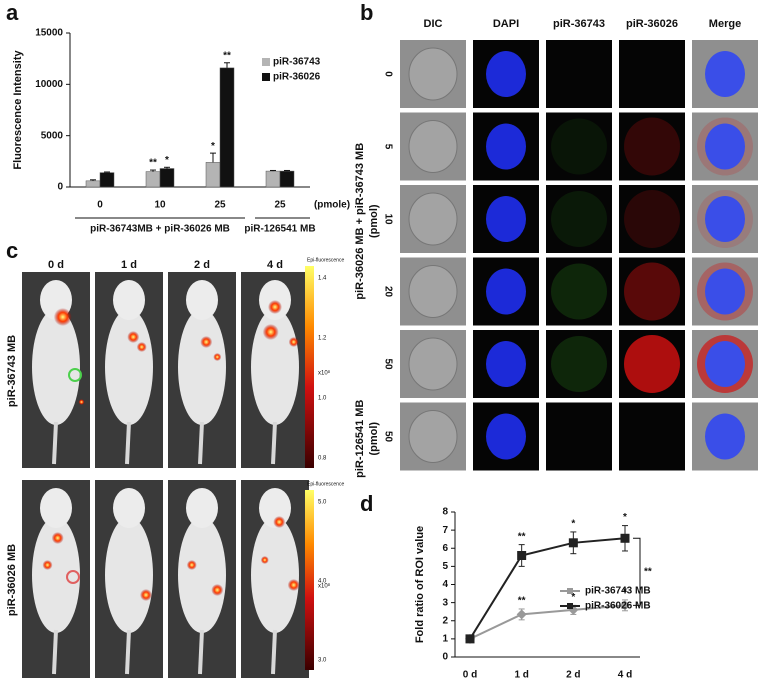 This screenshot has width=762, height=683. I want to click on column-header: Merge, so click(725, 24).